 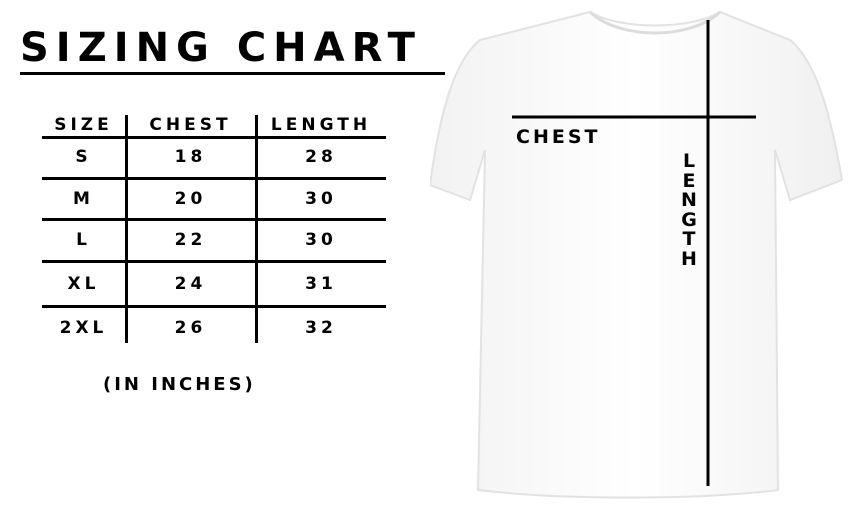 I want to click on chest-cell: 20, so click(x=190, y=199).